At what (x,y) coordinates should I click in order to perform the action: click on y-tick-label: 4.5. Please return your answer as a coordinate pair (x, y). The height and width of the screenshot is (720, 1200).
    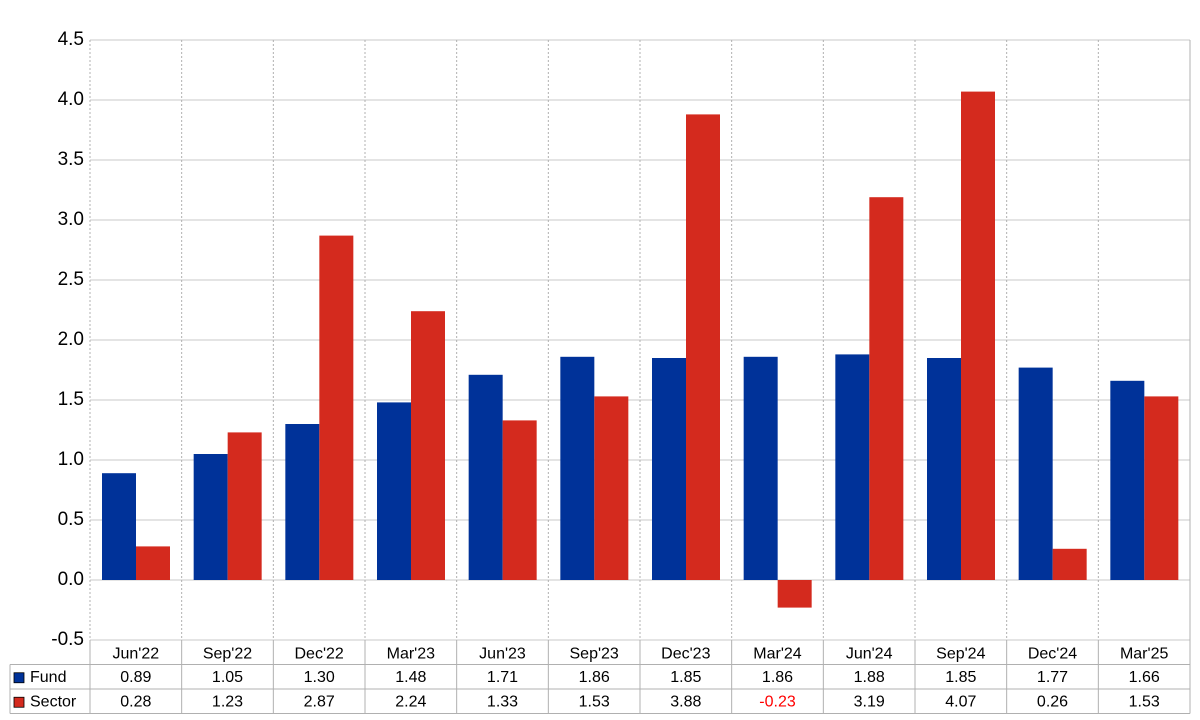
    Looking at the image, I should click on (71, 39).